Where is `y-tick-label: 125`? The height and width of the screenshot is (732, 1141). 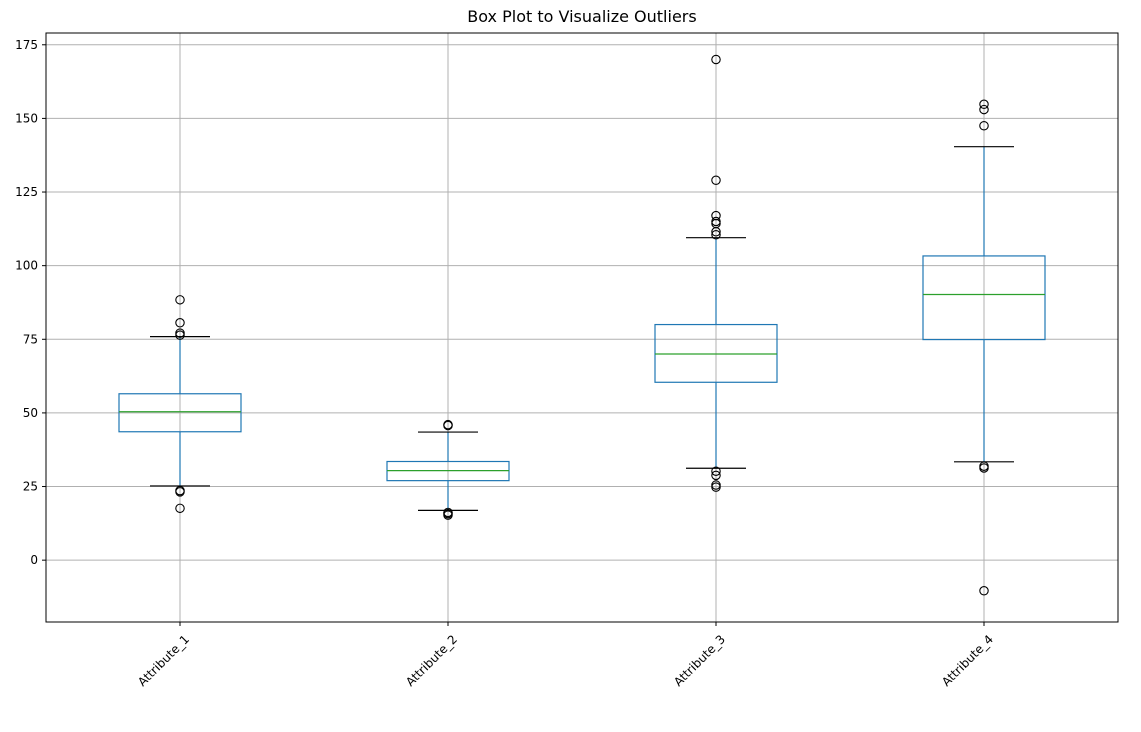
y-tick-label: 125 is located at coordinates (26, 192).